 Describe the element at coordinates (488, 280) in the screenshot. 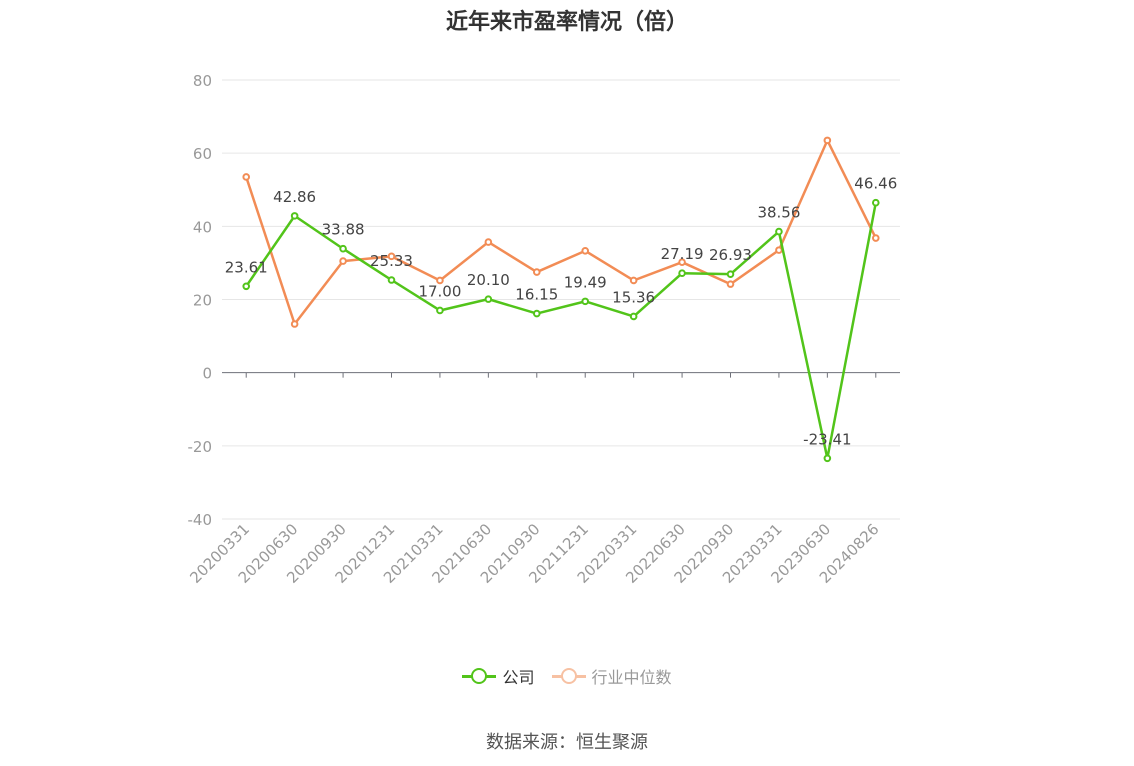

I see `data-label: 20.10` at that location.